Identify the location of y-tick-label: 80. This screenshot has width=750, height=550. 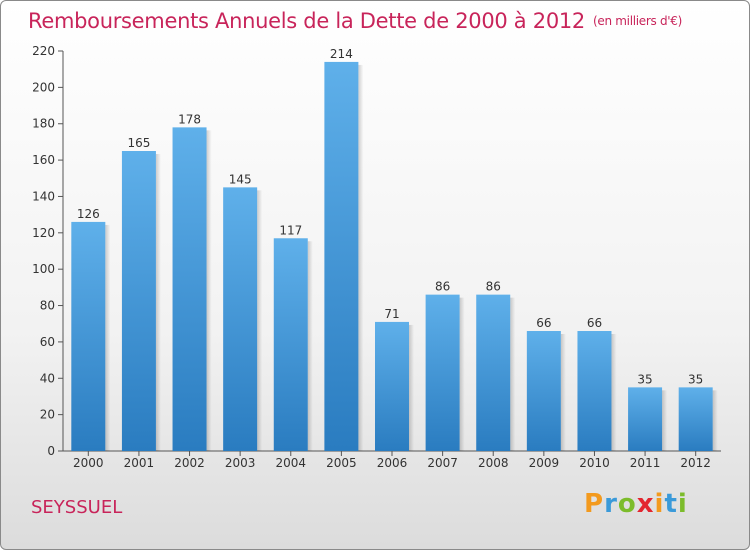
(47, 306).